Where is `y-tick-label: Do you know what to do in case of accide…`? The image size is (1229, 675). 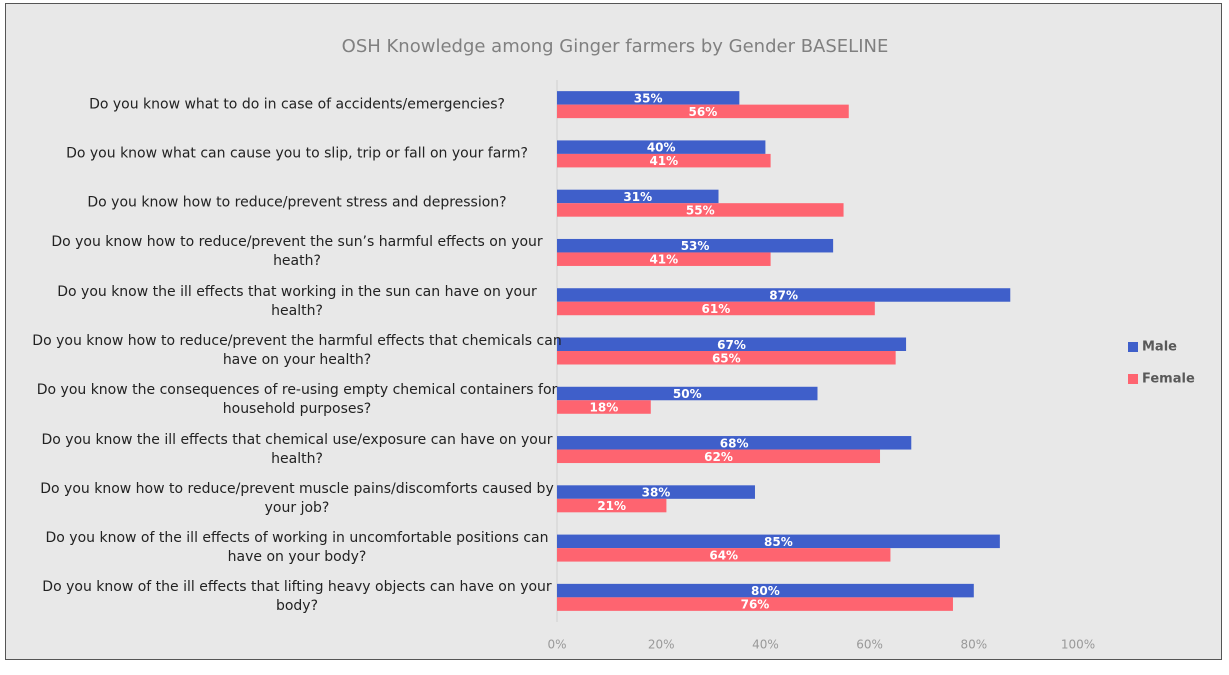
y-tick-label: Do you know what to do in case of accide… is located at coordinates (297, 104).